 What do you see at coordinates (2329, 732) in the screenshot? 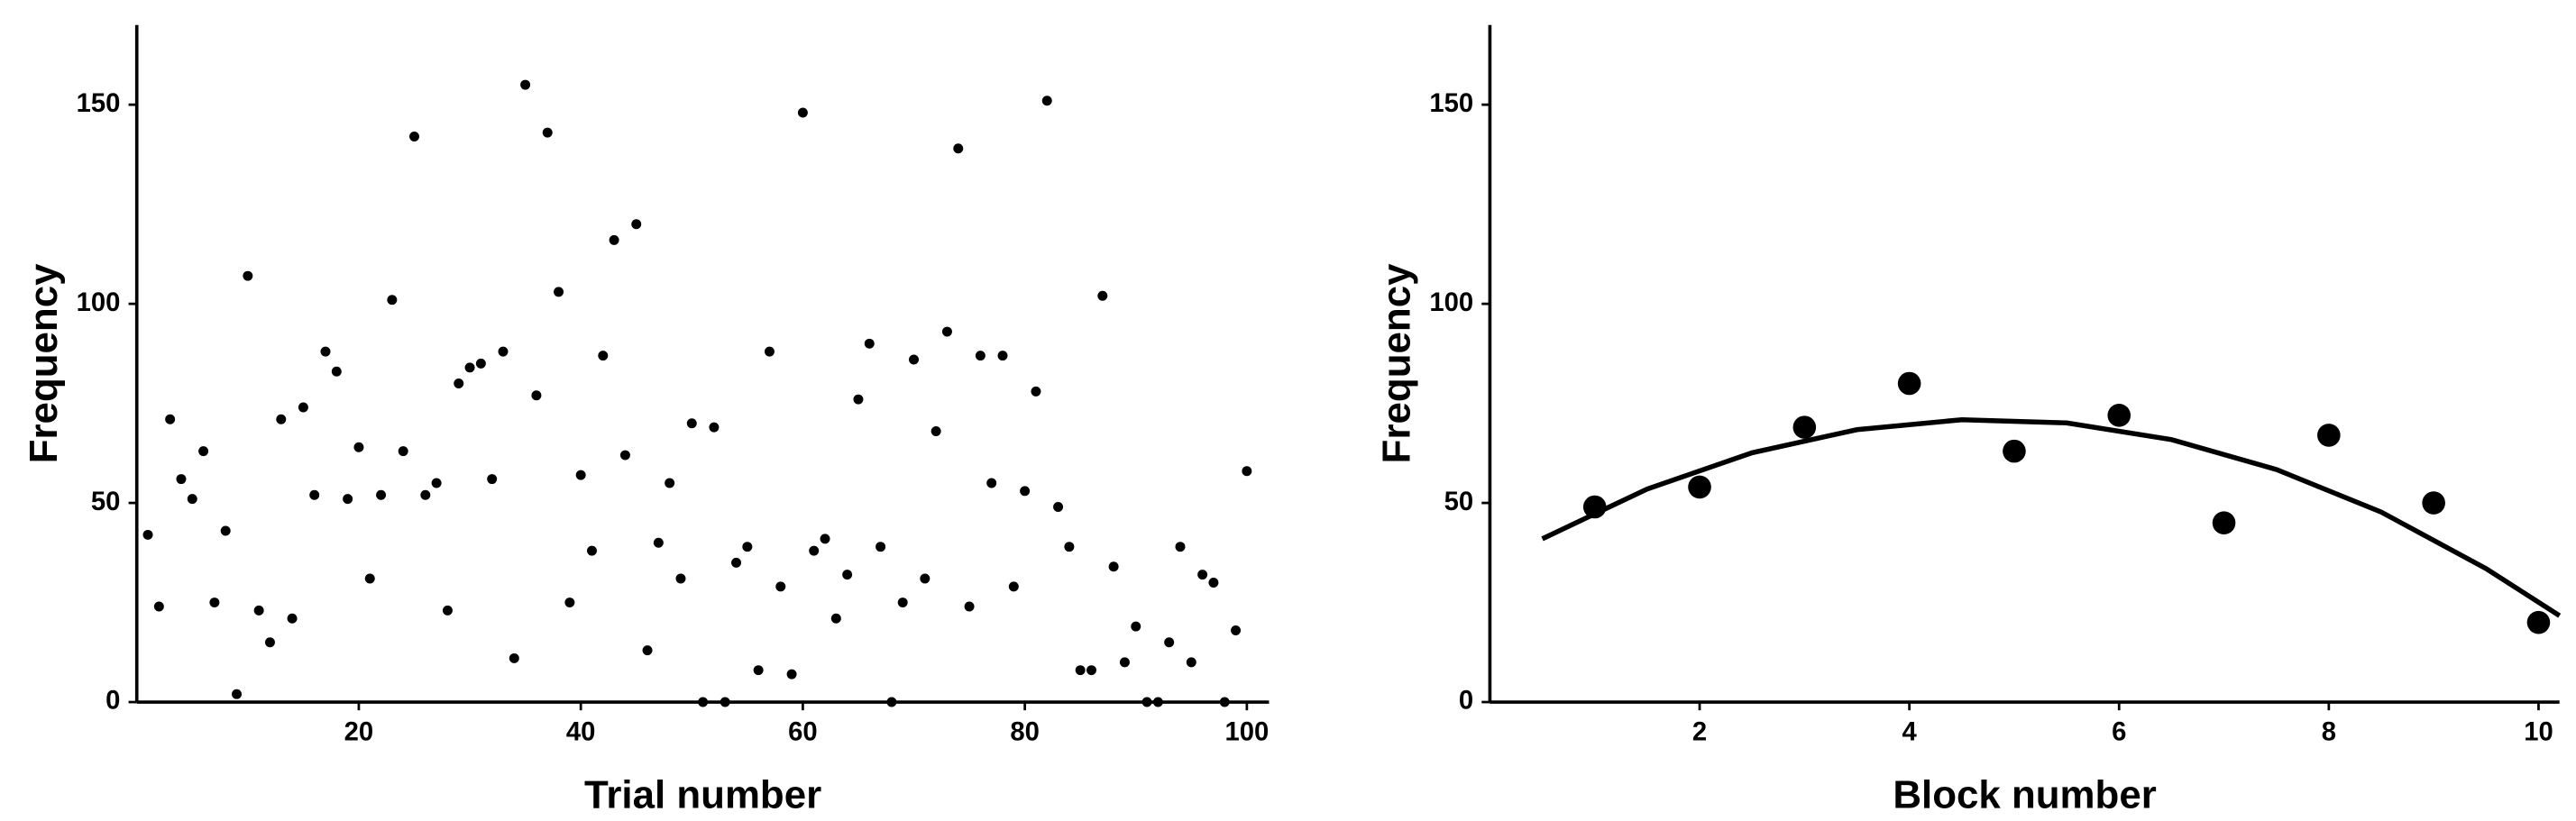
I see `x-tick-label: 8` at bounding box center [2329, 732].